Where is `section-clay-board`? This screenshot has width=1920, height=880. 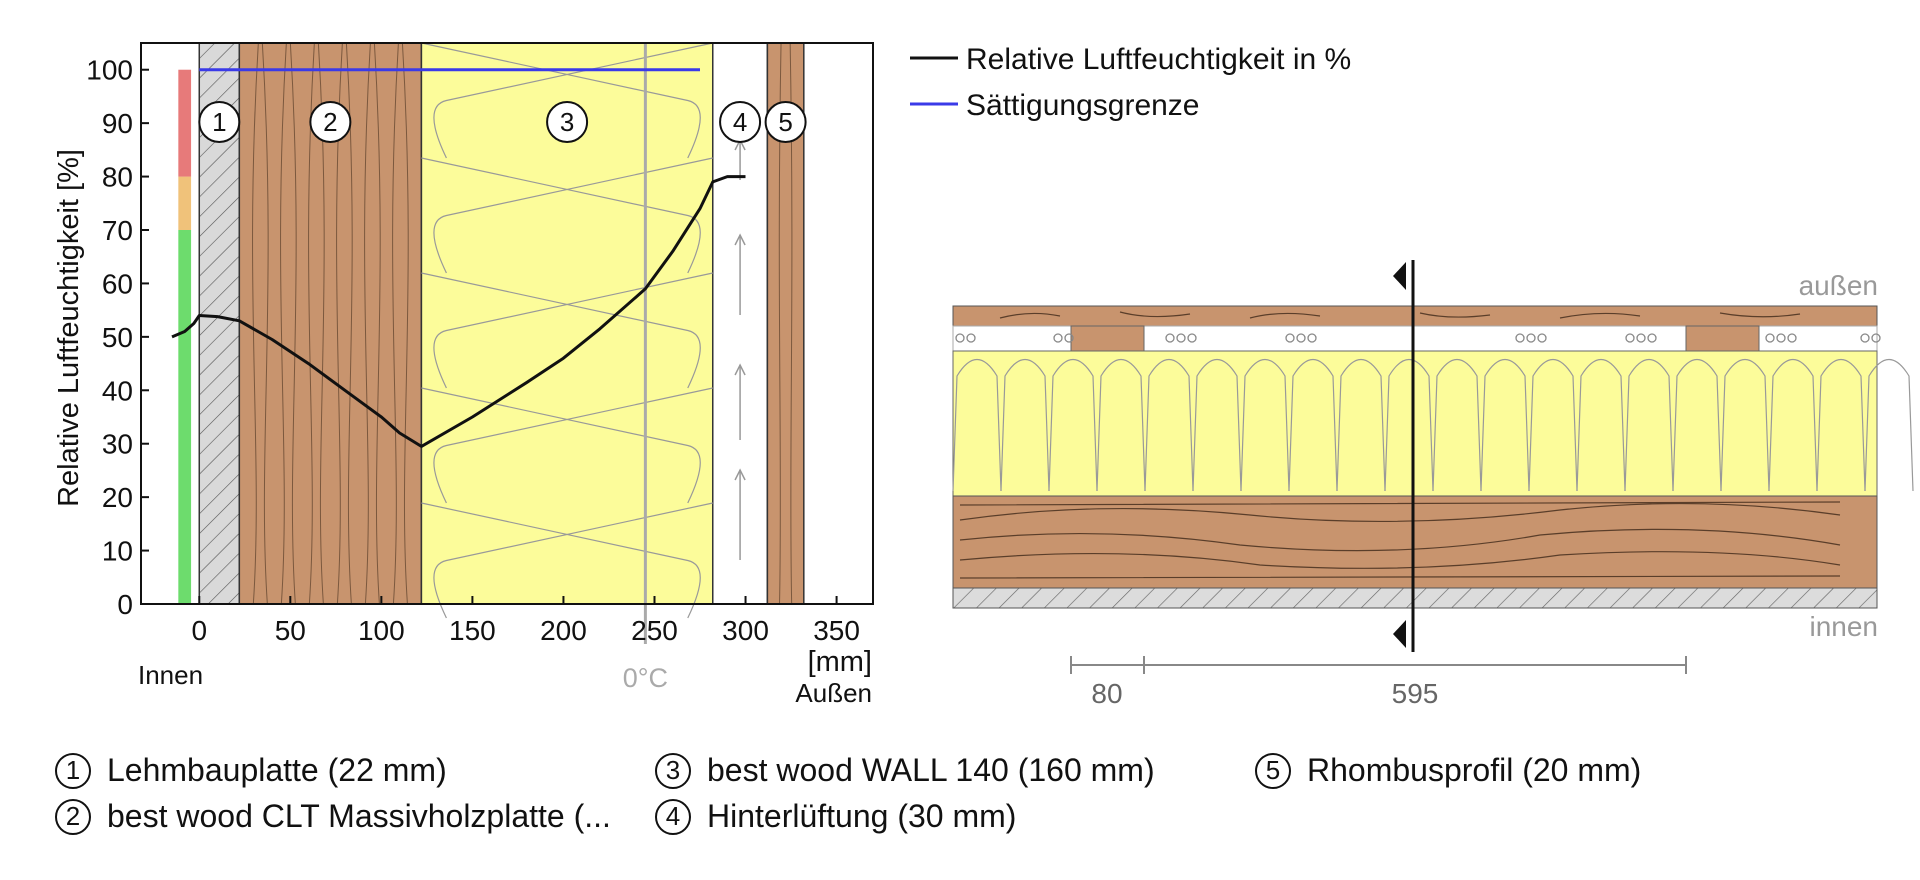
section-clay-board is located at coordinates (1415, 598).